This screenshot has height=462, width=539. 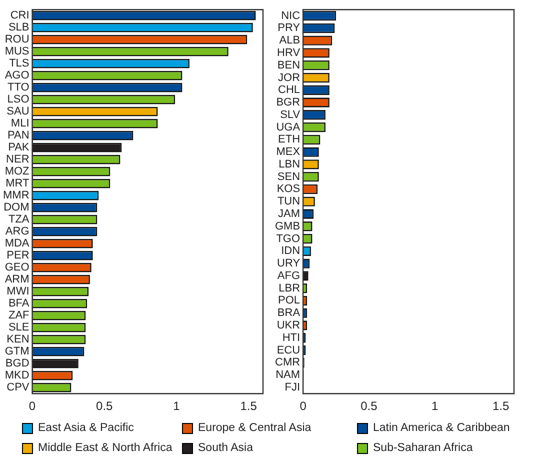 What do you see at coordinates (423, 448) in the screenshot?
I see `legend-label: Sub-Saharan Africa` at bounding box center [423, 448].